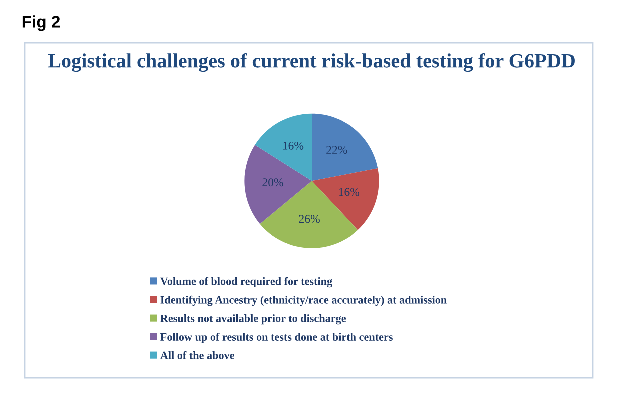 The height and width of the screenshot is (396, 624). I want to click on data-label: 20%, so click(273, 182).